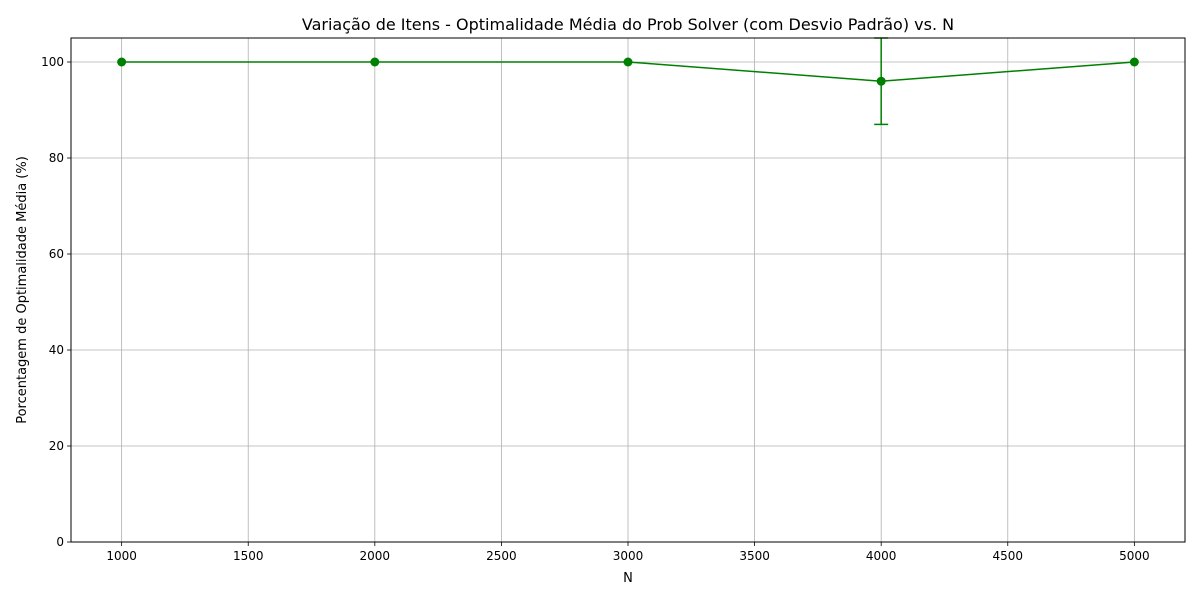 The height and width of the screenshot is (604, 1200). What do you see at coordinates (248, 556) in the screenshot?
I see `x-tick-label: 1500` at bounding box center [248, 556].